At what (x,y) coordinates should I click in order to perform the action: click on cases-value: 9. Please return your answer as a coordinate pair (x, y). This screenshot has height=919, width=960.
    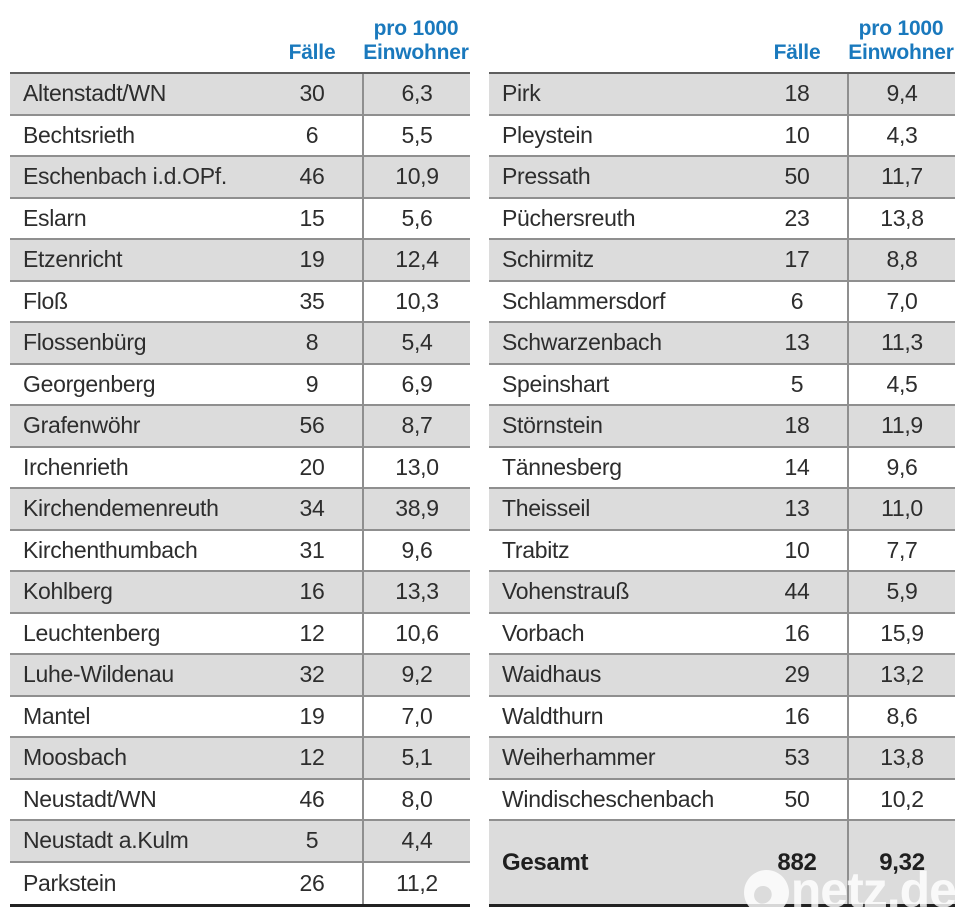
    Looking at the image, I should click on (312, 383).